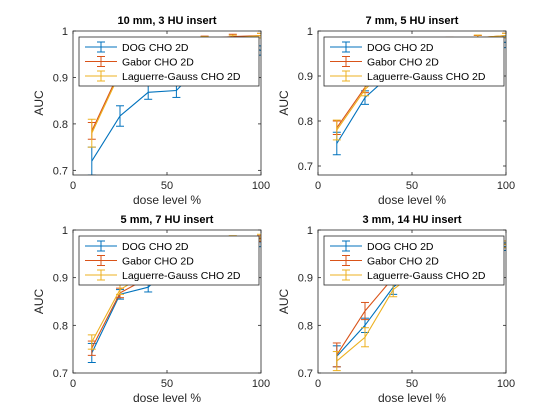 The height and width of the screenshot is (420, 560). I want to click on chart-title: 10 mm, 3 HU insert, so click(166, 21).